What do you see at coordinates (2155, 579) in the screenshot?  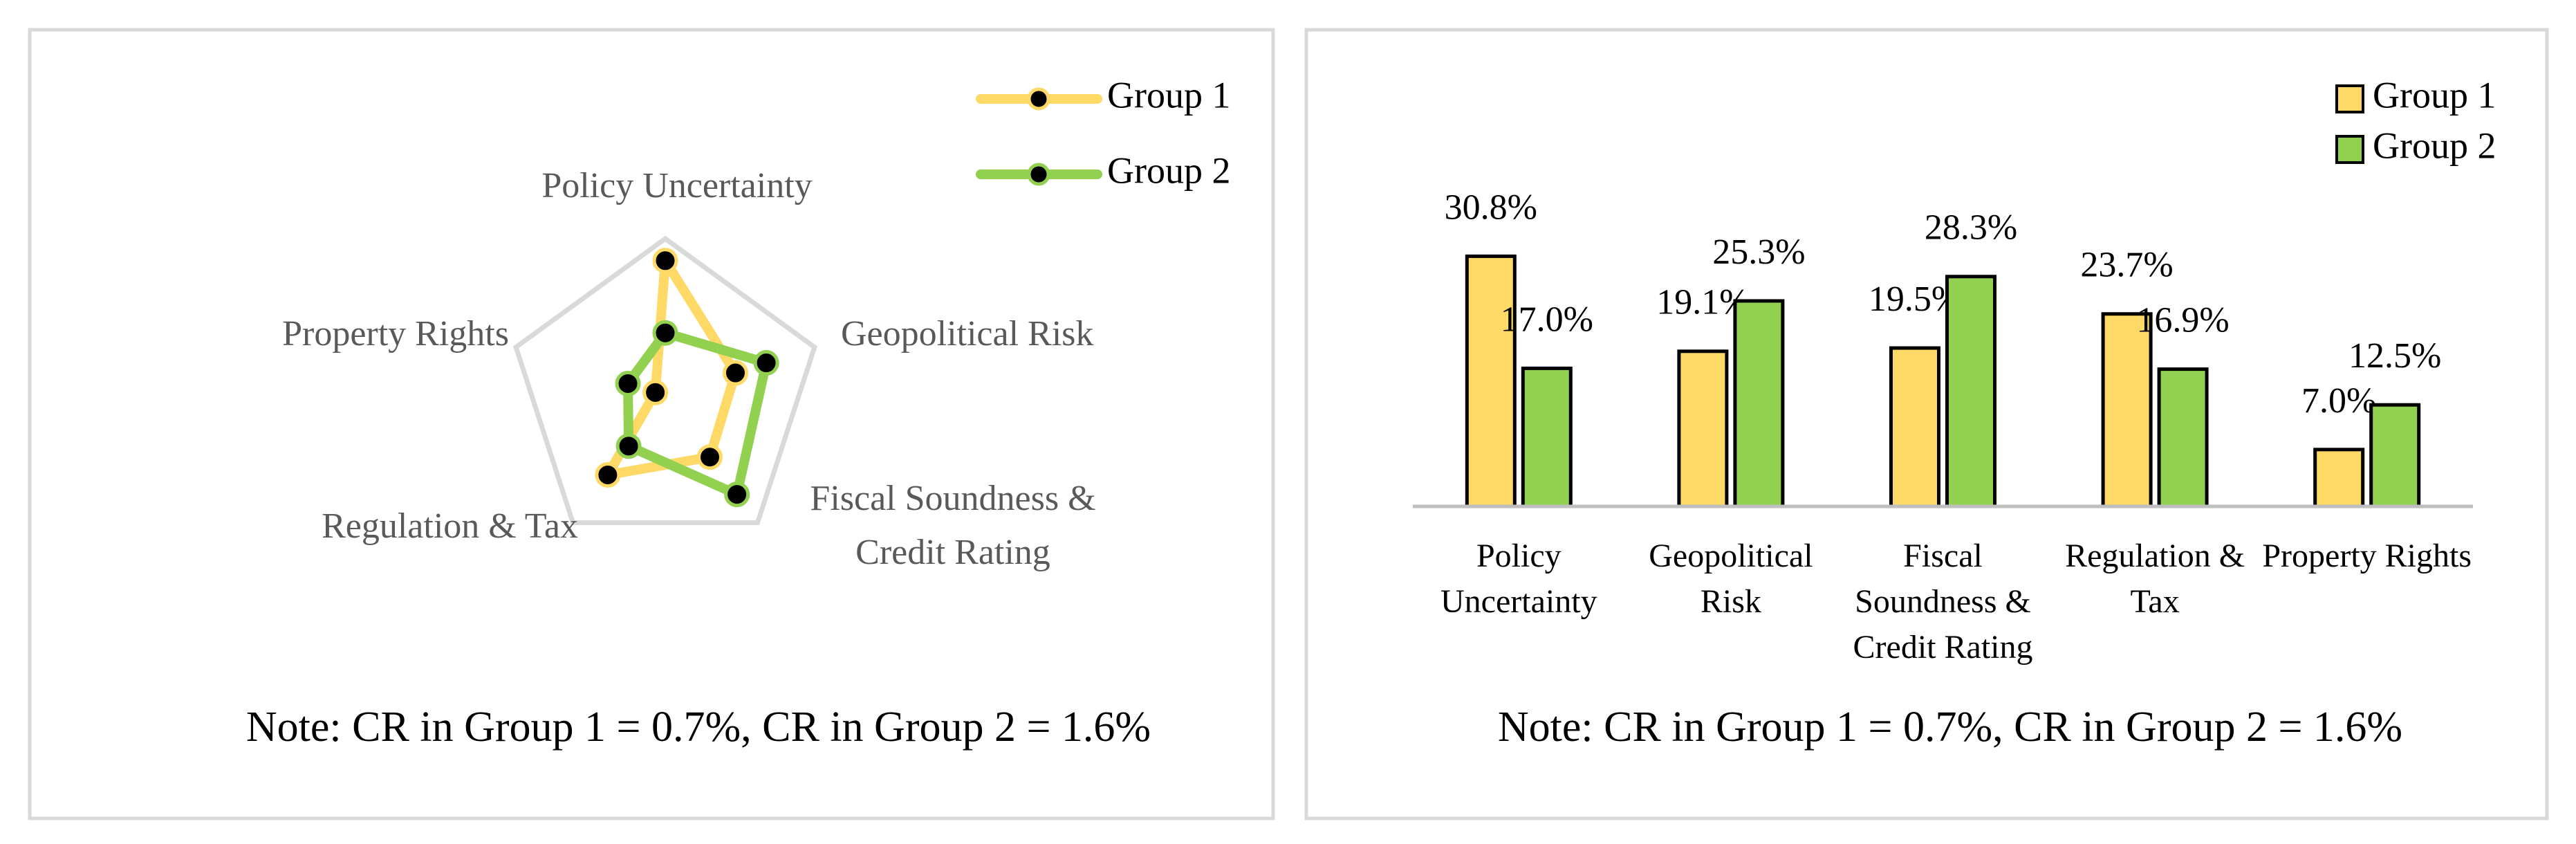 I see `x-tick-label: Regulation & Tax` at bounding box center [2155, 579].